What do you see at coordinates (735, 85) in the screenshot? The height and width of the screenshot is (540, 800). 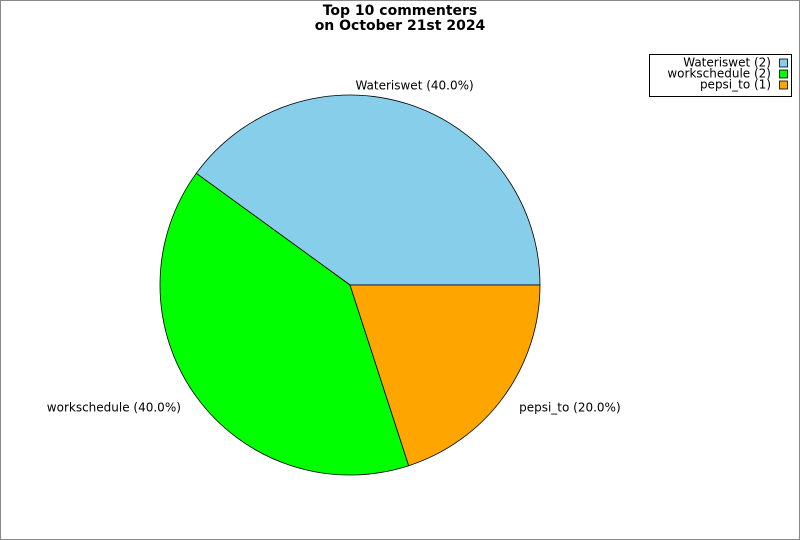 I see `legend-label: pepsi_to (1)` at bounding box center [735, 85].